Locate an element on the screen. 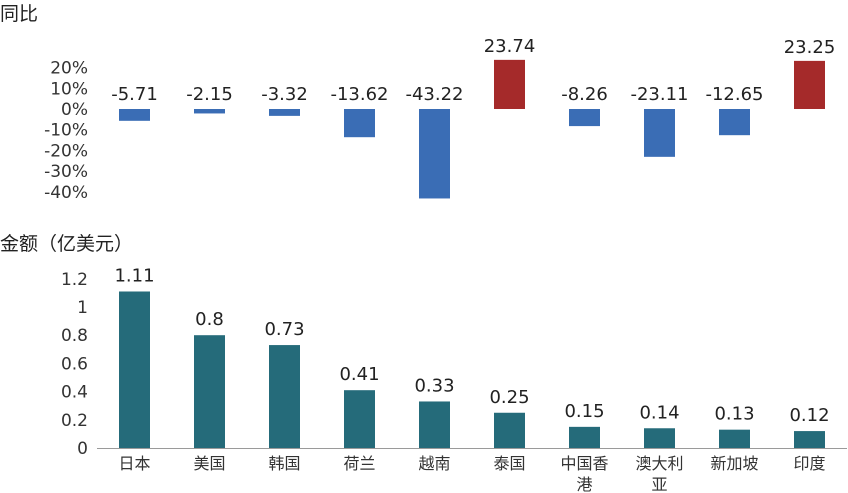 This screenshot has width=848, height=493. category-label: 澳大利 is located at coordinates (659, 463).